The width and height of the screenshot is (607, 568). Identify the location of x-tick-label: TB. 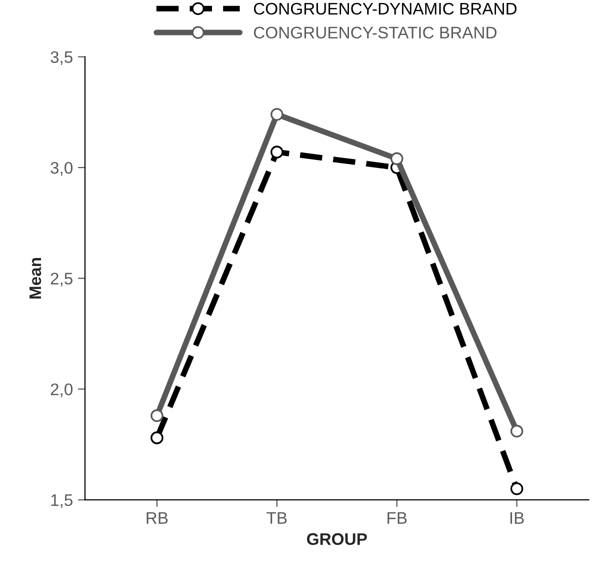
(276, 518).